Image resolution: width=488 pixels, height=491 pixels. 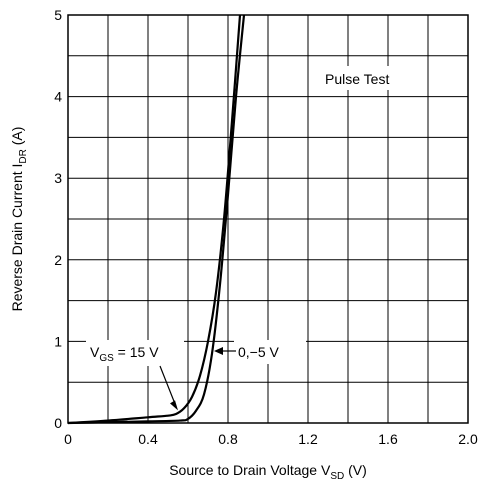 I want to click on x-tick-label: 1.6, so click(x=388, y=439).